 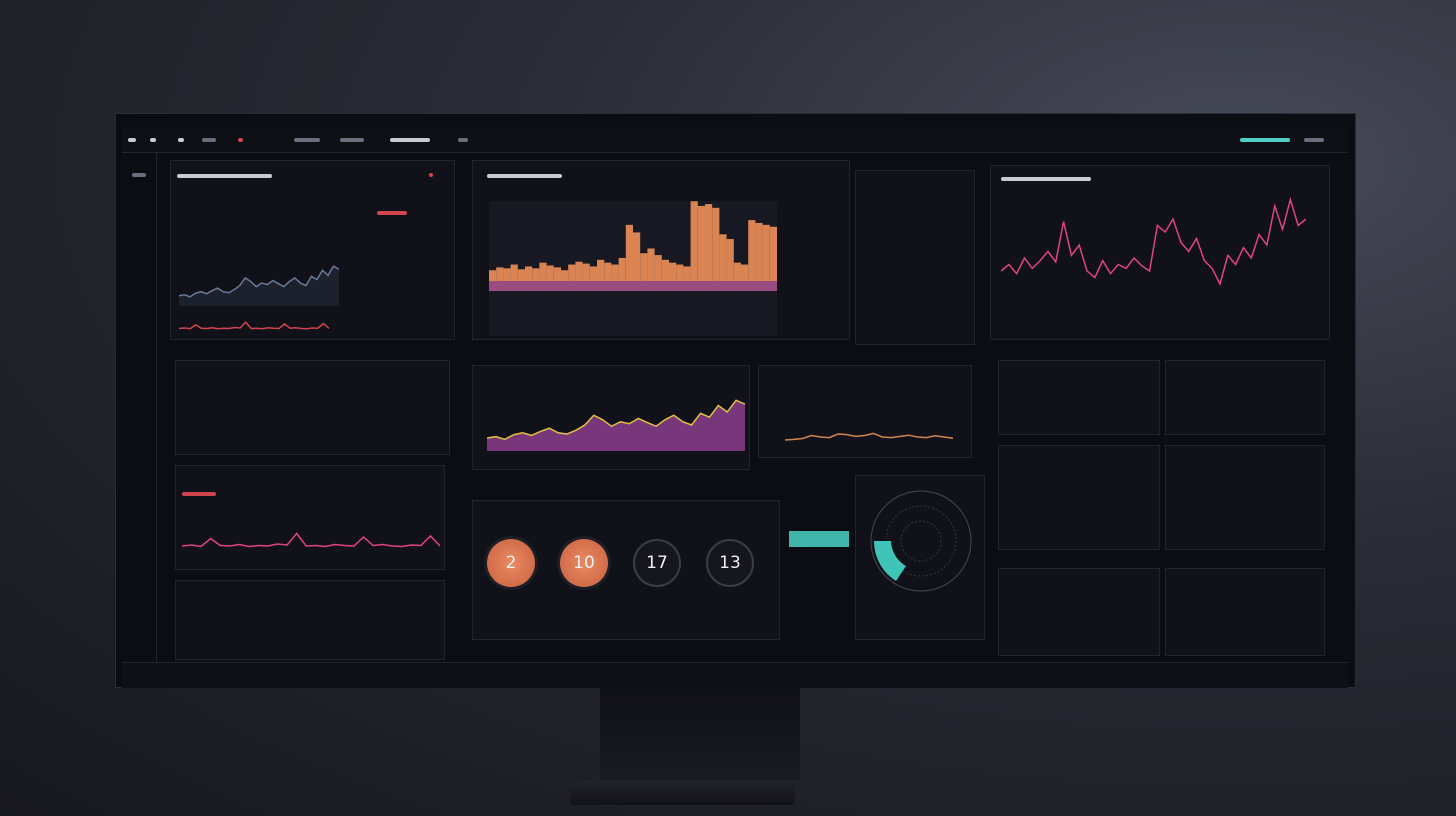 I want to click on pink-line-chart, so click(x=1153, y=241).